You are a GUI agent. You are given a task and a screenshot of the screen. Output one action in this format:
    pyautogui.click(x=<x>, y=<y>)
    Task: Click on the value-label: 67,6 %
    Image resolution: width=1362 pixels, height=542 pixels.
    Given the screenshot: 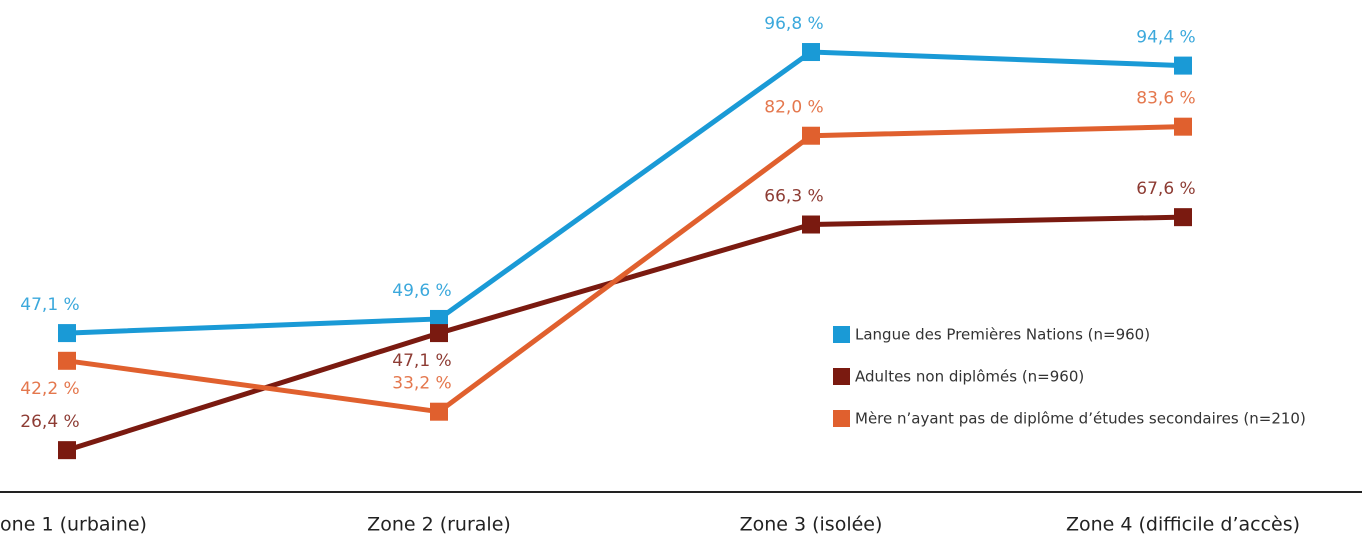 What is the action you would take?
    pyautogui.click(x=1165, y=189)
    